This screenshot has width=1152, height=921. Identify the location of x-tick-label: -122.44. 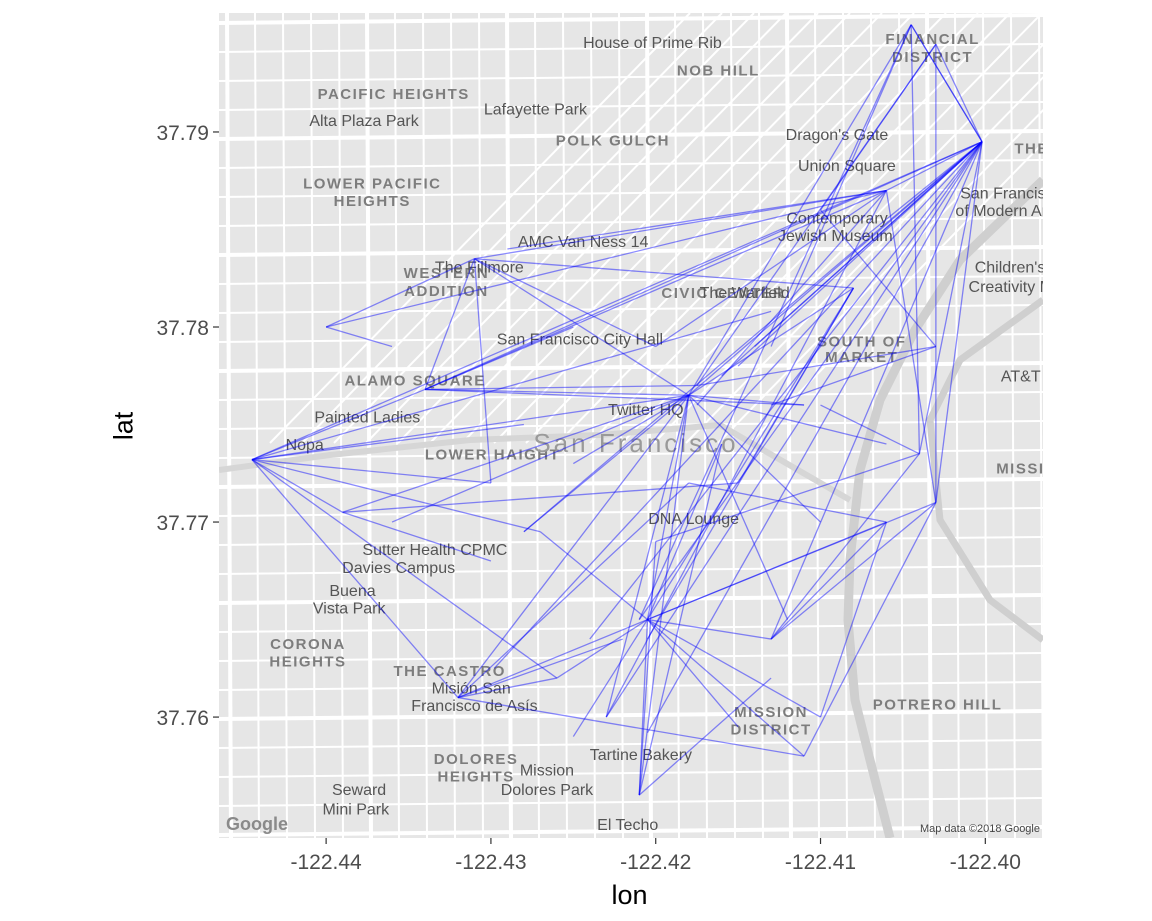
(327, 862).